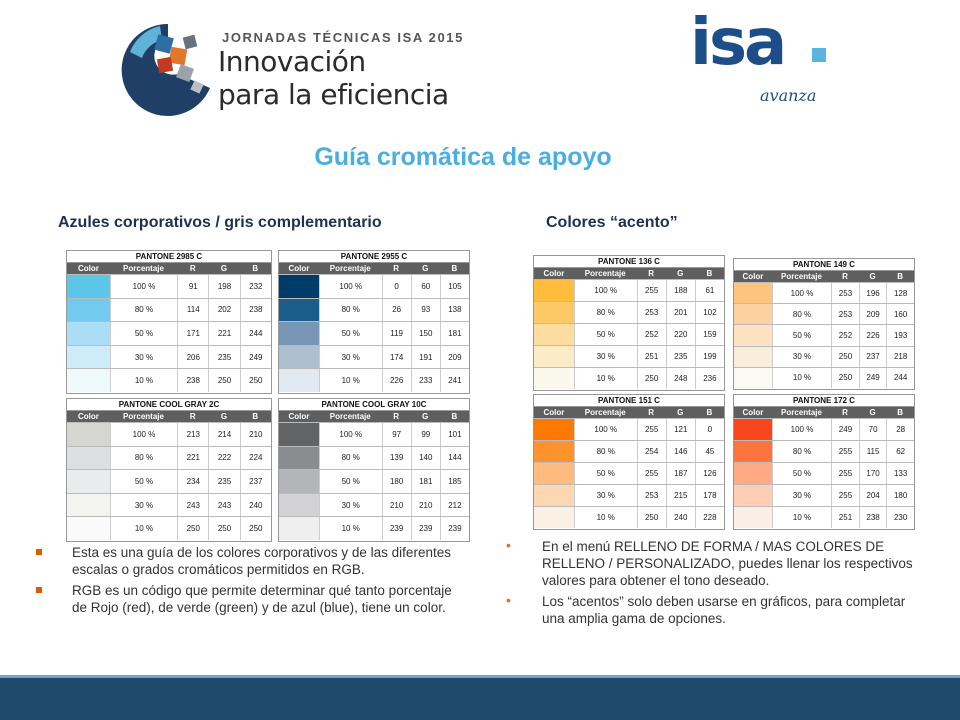 The width and height of the screenshot is (960, 720). Describe the element at coordinates (872, 314) in the screenshot. I see `g-value-cell: 209` at that location.